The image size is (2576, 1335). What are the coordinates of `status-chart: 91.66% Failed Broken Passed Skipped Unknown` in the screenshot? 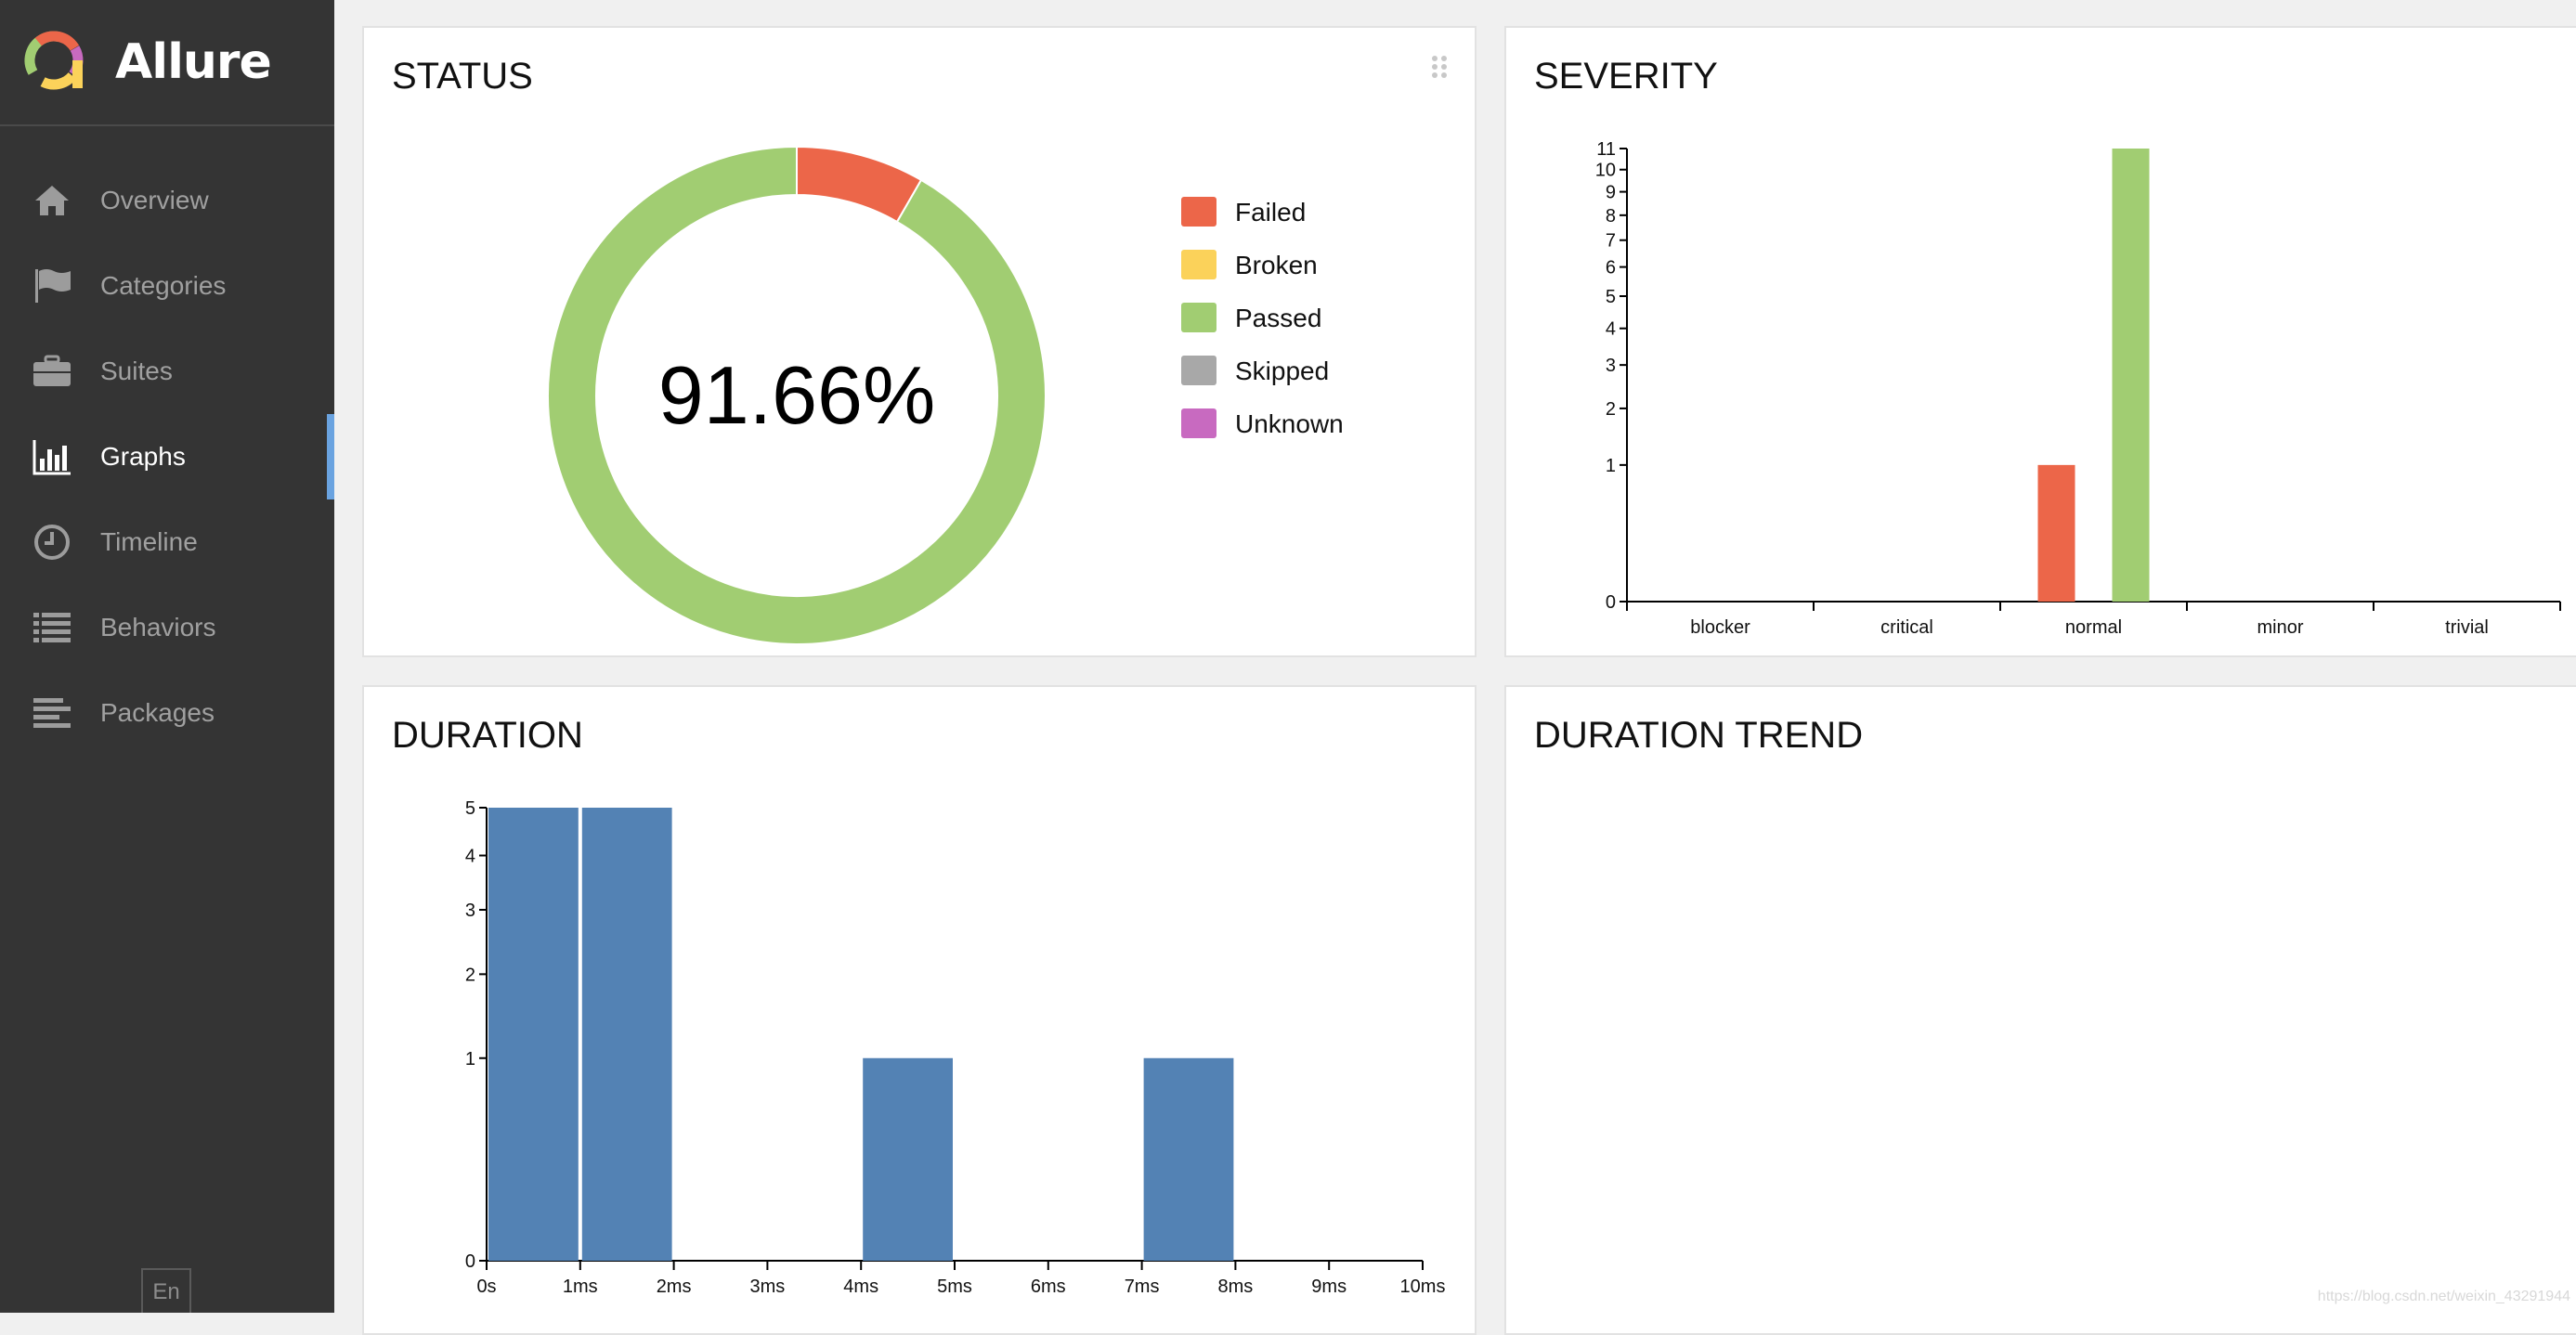 It's located at (945, 395).